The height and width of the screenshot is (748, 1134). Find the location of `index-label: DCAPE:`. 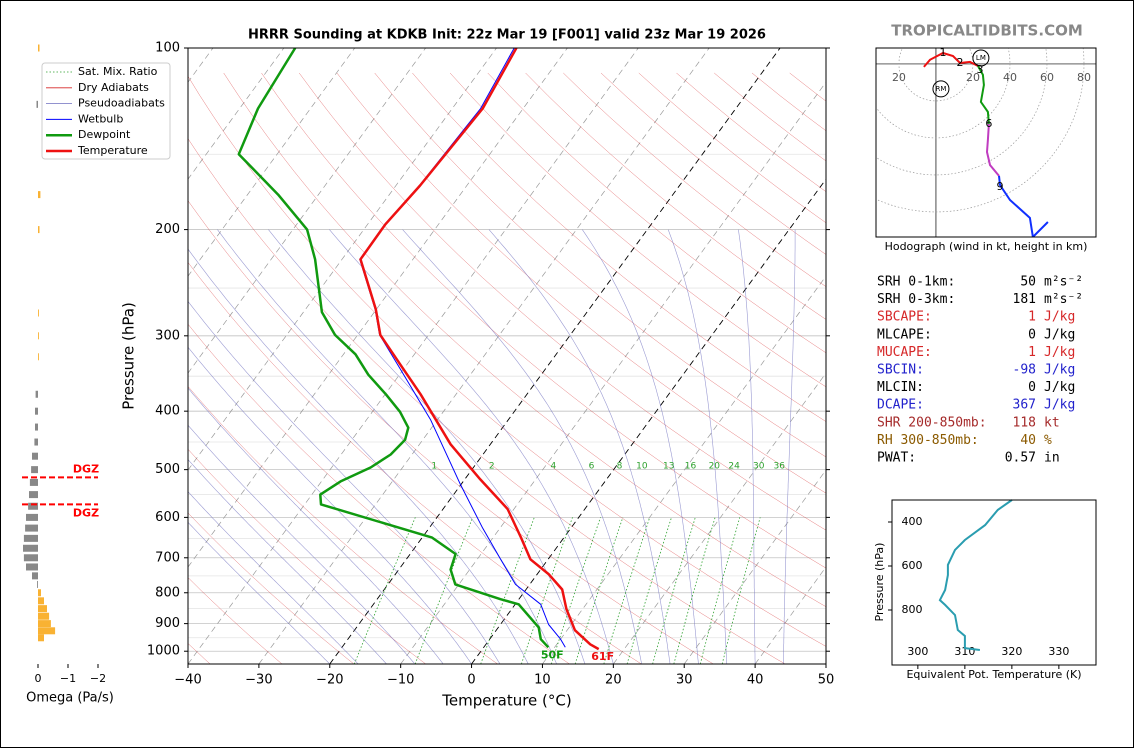

index-label: DCAPE: is located at coordinates (900, 405).